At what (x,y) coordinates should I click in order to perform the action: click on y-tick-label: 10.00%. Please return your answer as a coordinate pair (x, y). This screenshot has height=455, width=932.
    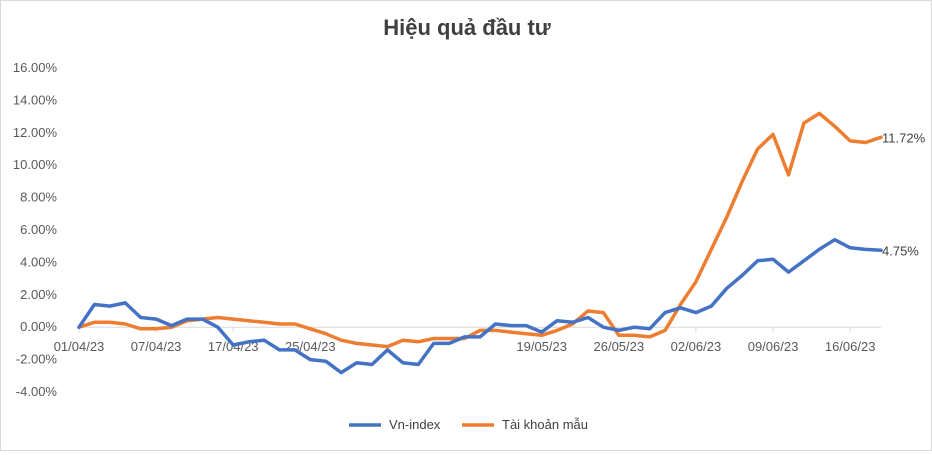
    Looking at the image, I should click on (35, 164).